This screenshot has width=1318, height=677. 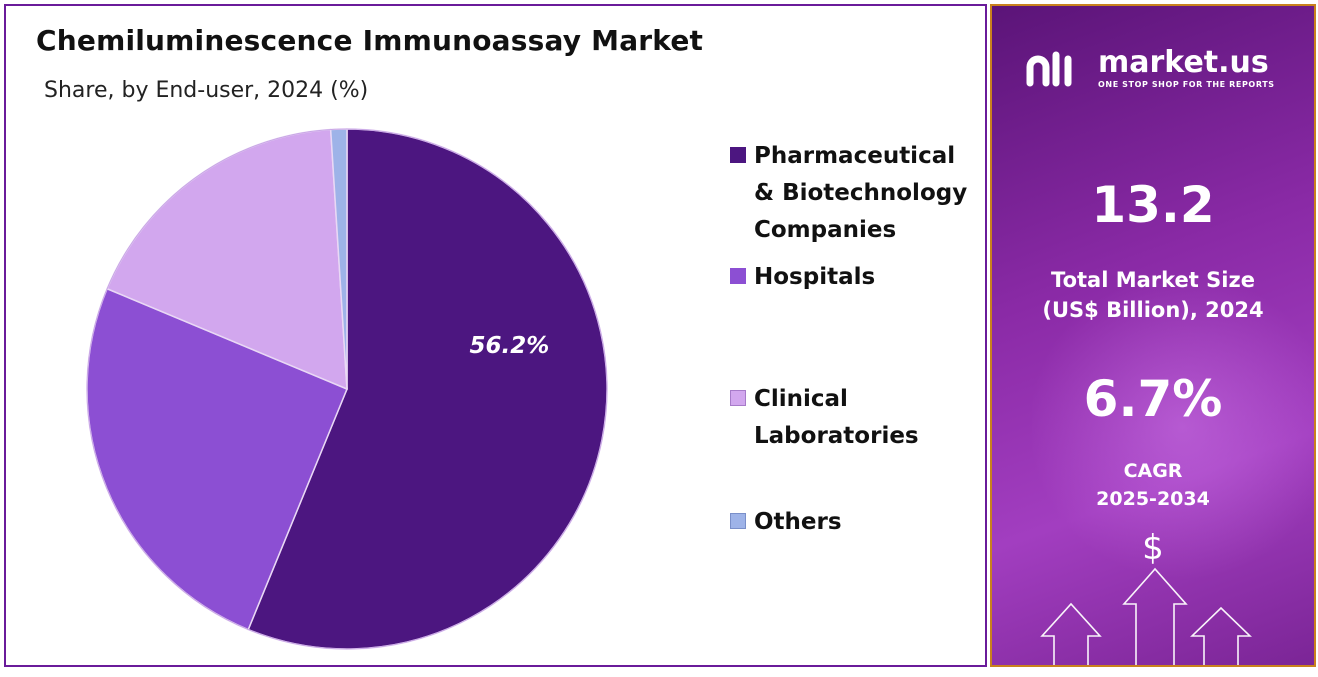 What do you see at coordinates (855, 156) in the screenshot?
I see `legend-label-line: Pharmaceutical` at bounding box center [855, 156].